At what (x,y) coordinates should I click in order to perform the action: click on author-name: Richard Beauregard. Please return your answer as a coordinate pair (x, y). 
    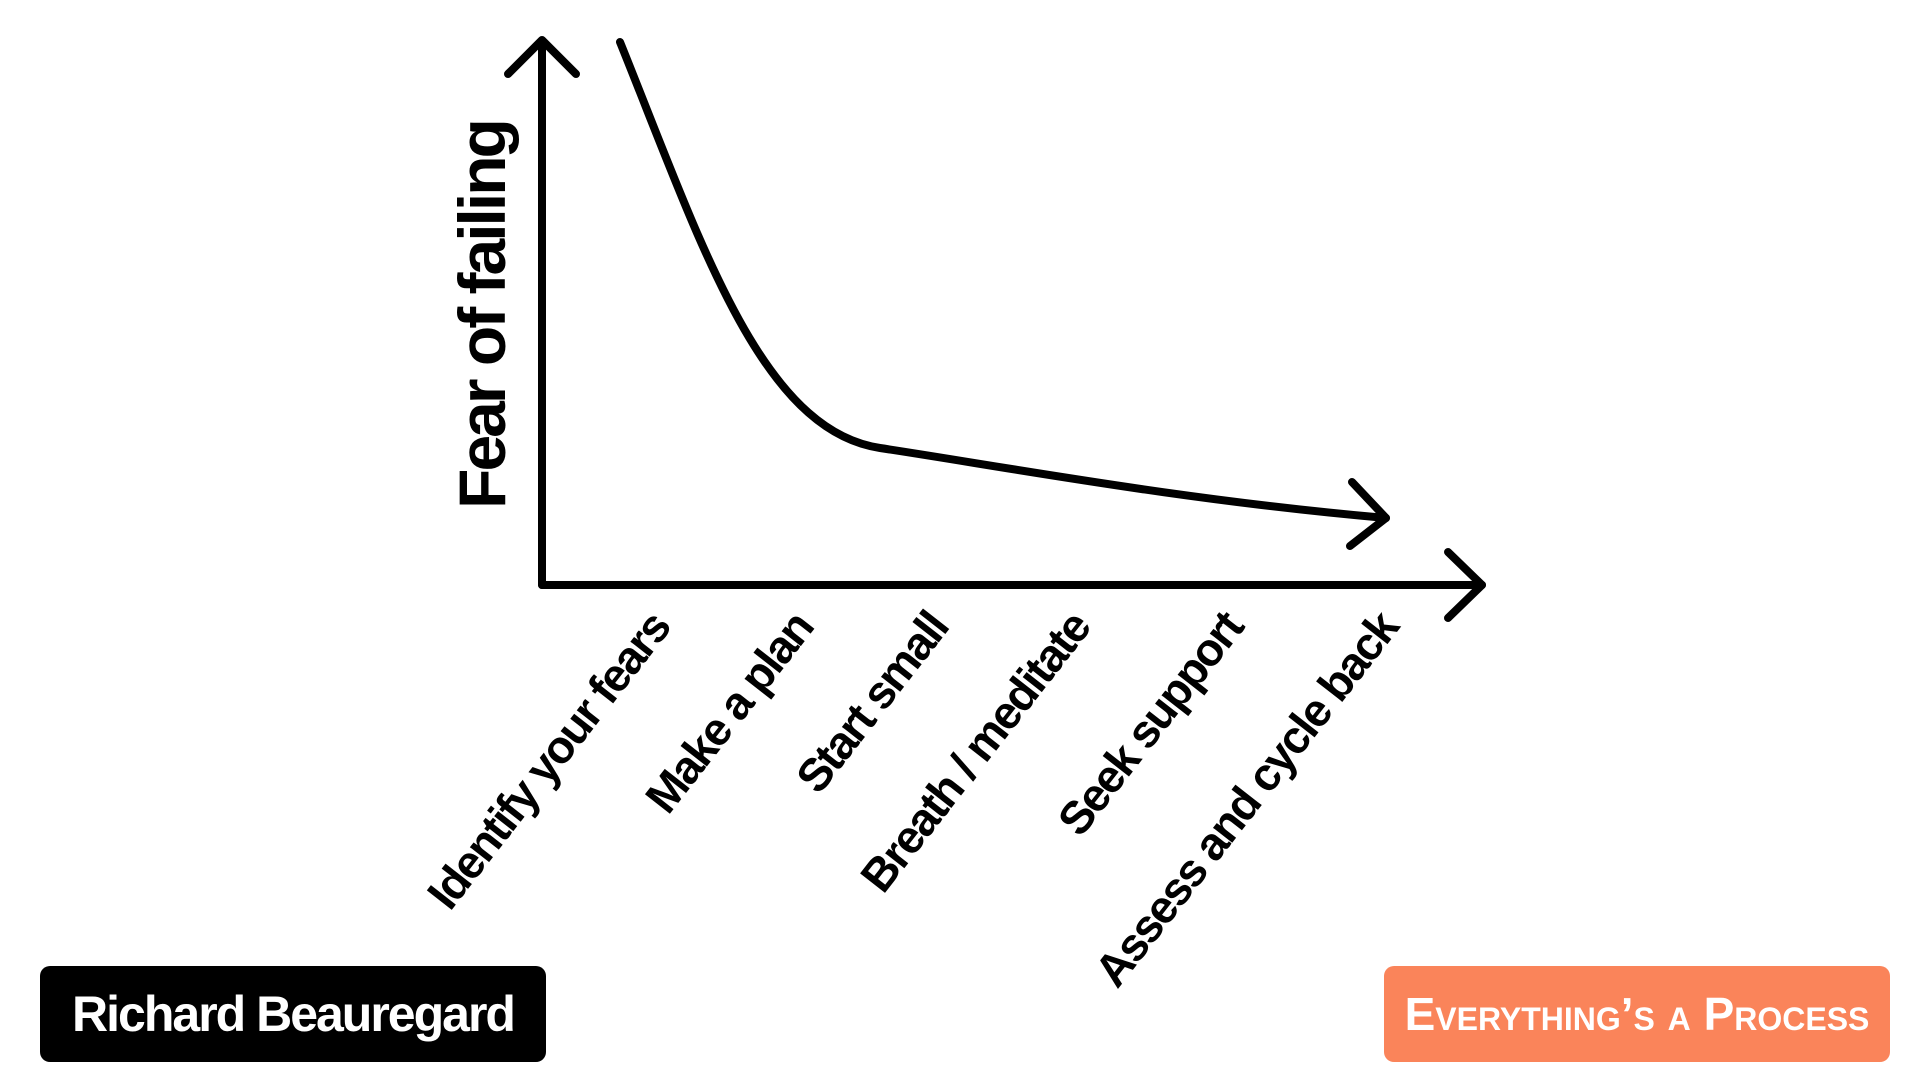
    Looking at the image, I should click on (294, 1014).